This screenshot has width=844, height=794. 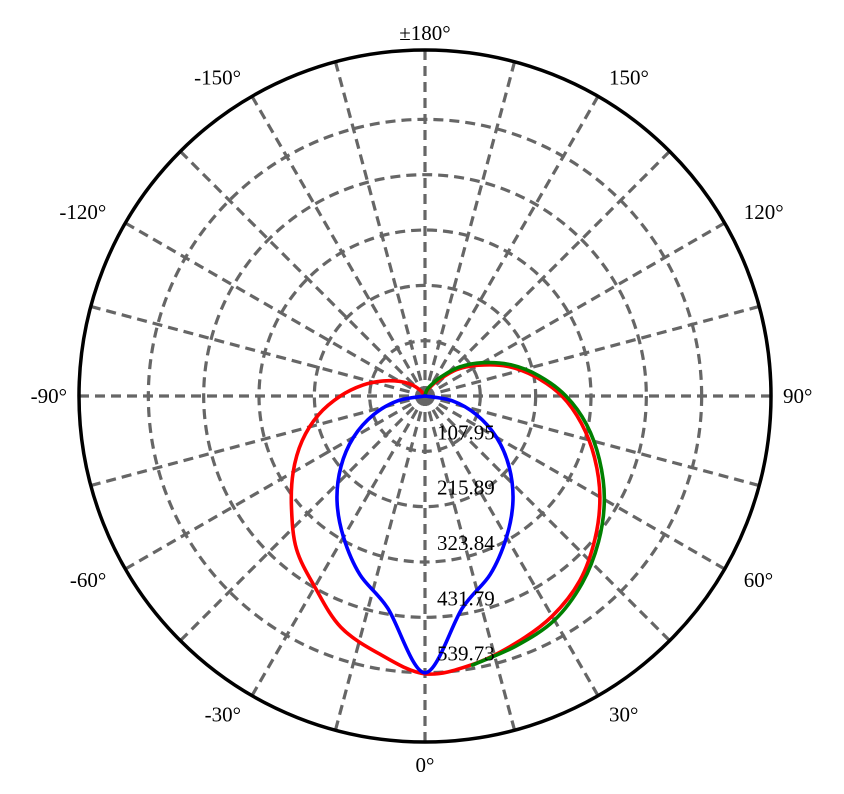 What do you see at coordinates (88, 580) in the screenshot?
I see `angle-tick-label-8: -60°` at bounding box center [88, 580].